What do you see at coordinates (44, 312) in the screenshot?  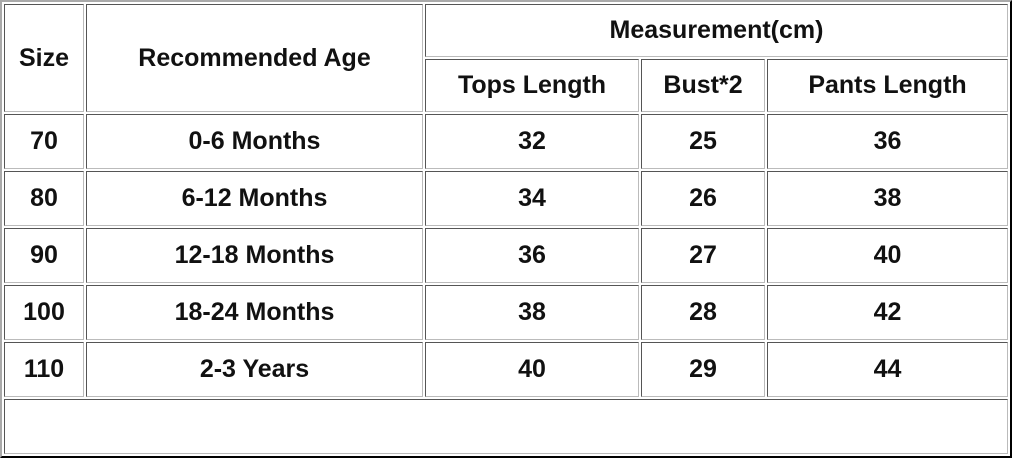 I see `cell-size: 100` at bounding box center [44, 312].